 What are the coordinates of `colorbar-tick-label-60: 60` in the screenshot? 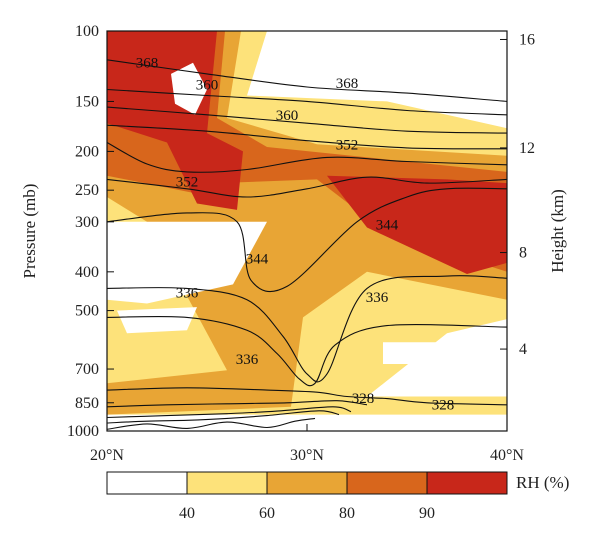 It's located at (267, 513).